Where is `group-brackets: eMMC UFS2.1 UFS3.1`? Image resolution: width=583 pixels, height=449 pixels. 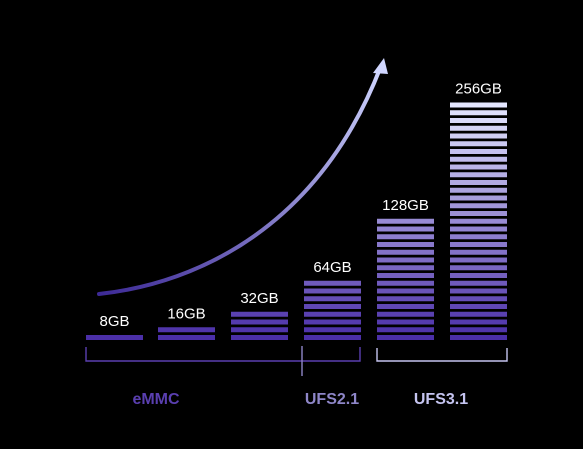
group-brackets: eMMC UFS2.1 UFS3.1 is located at coordinates (296, 377).